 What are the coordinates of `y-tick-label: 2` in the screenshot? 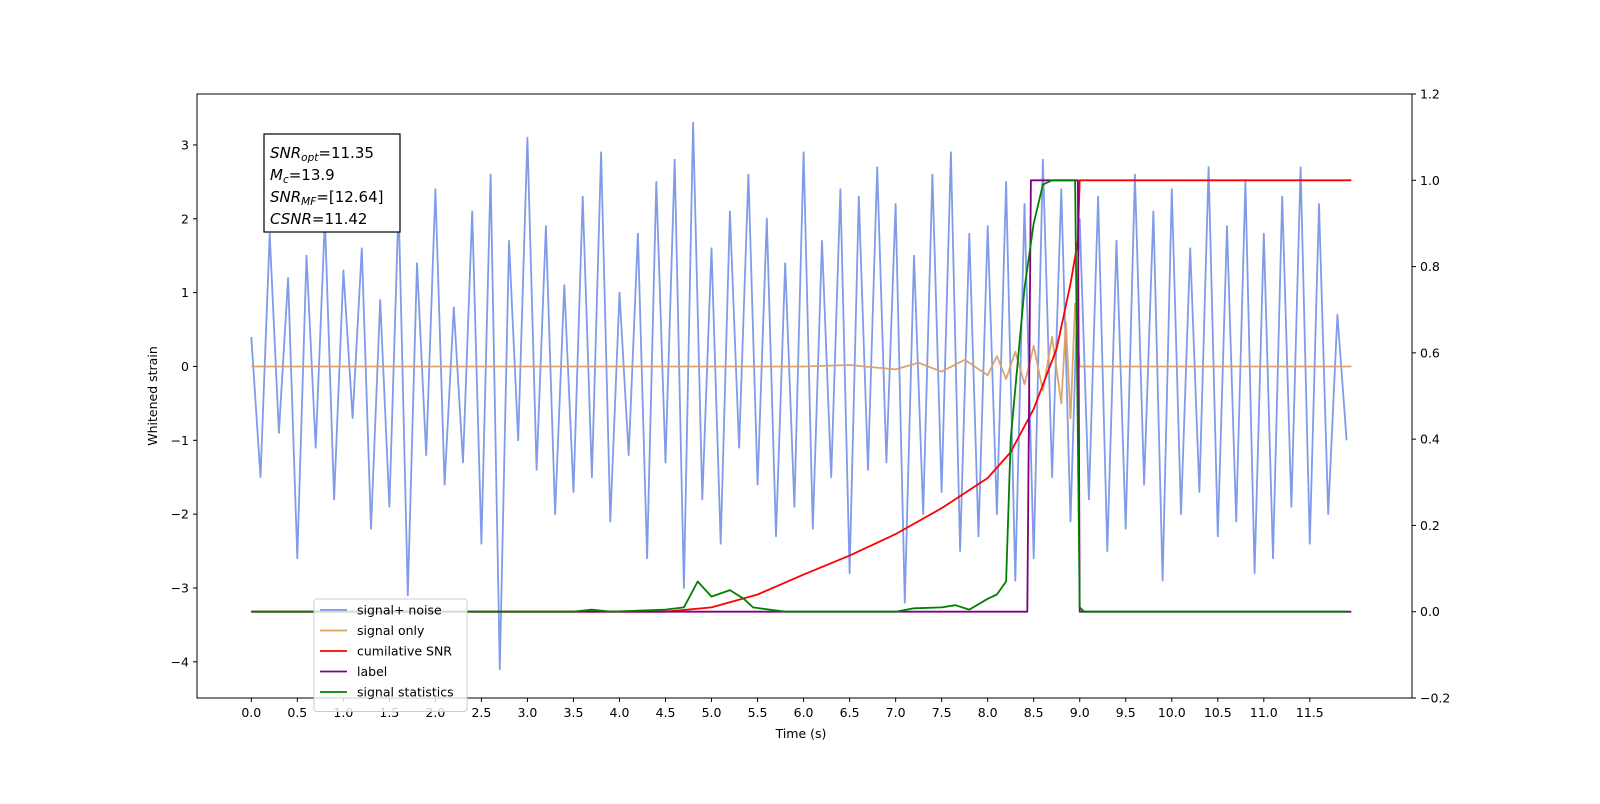 It's located at (185, 218).